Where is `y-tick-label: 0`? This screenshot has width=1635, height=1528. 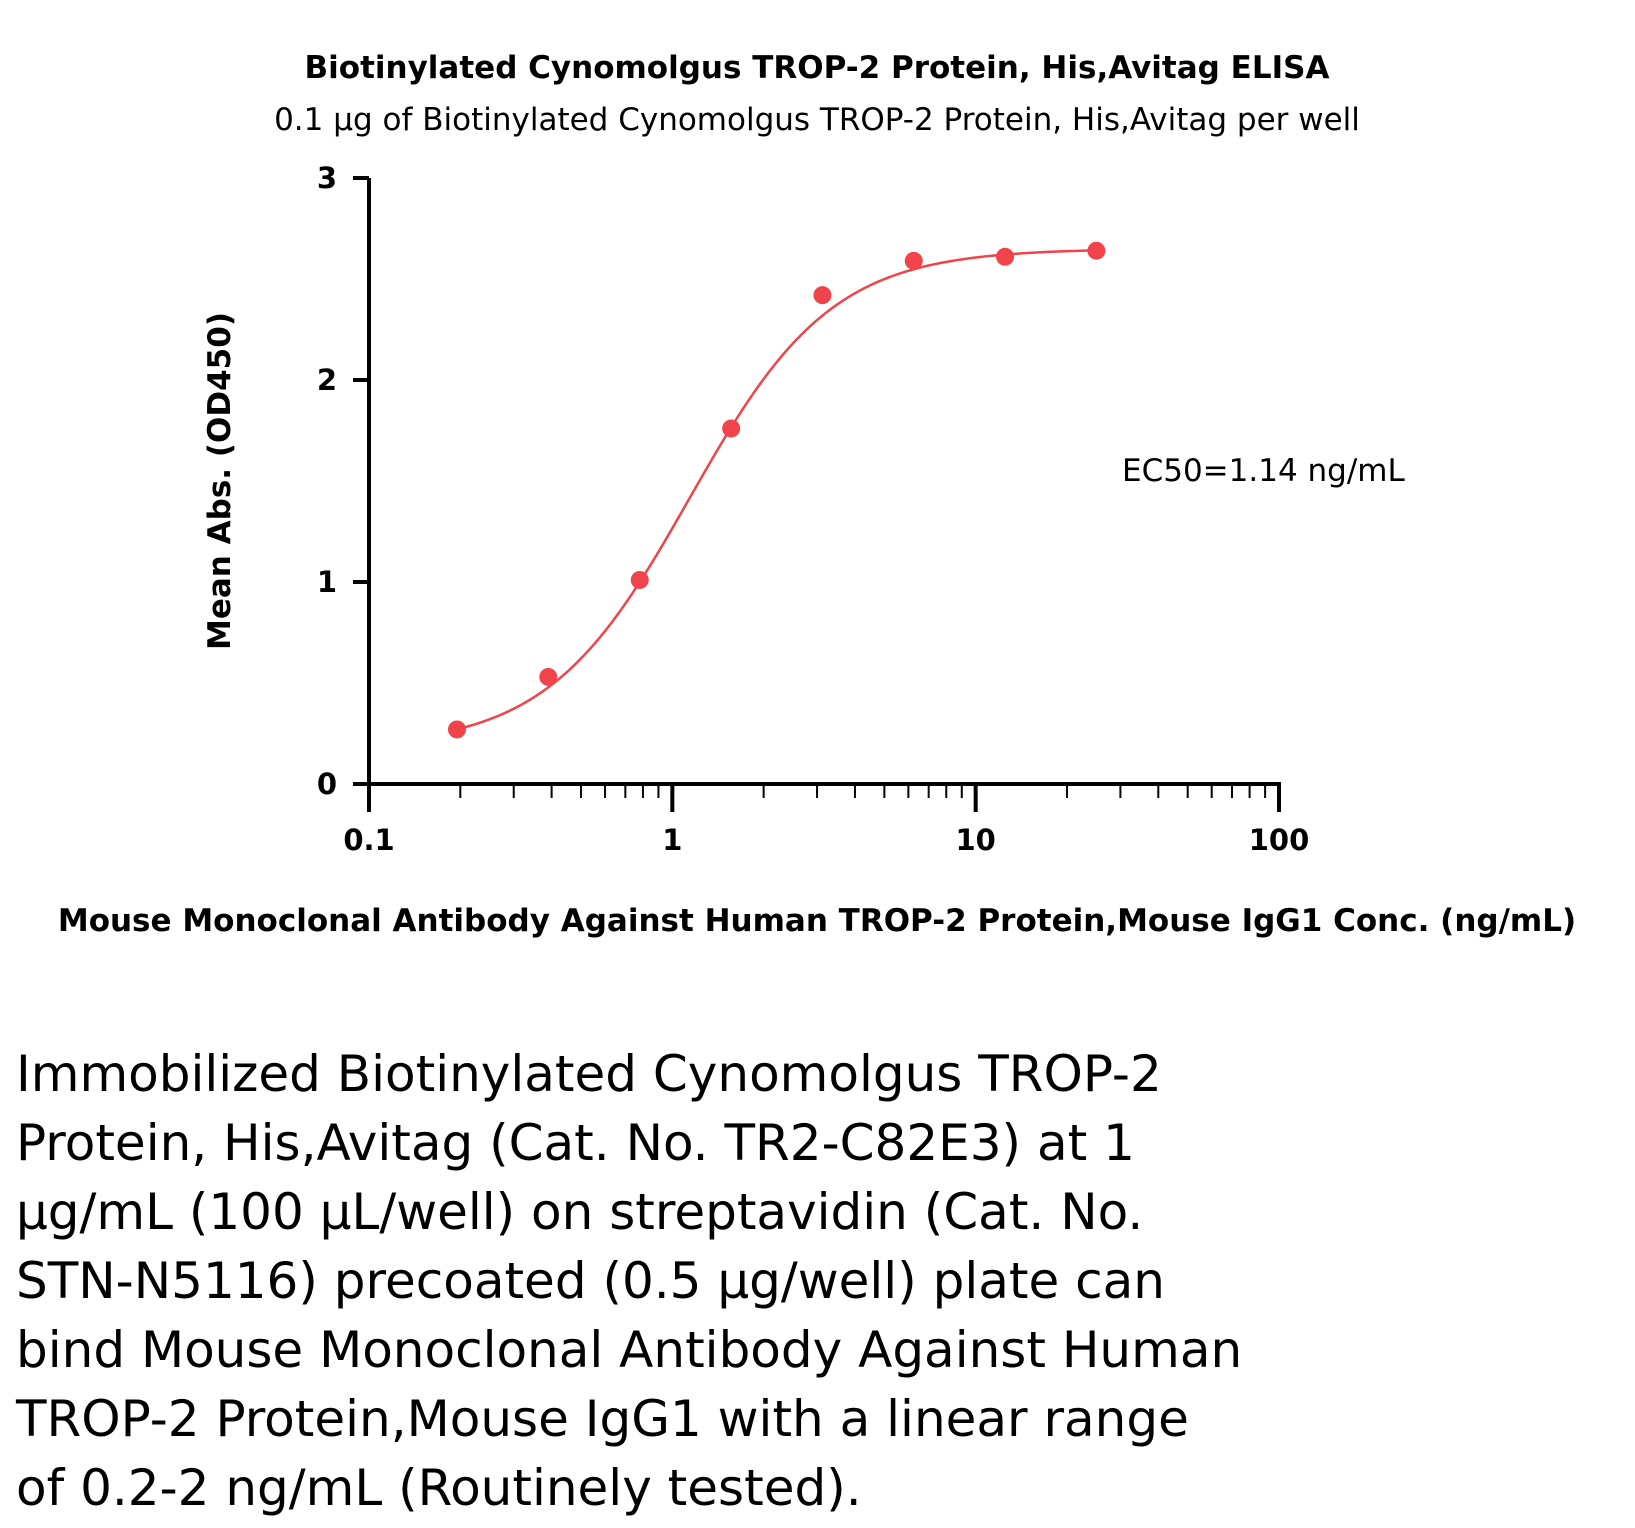 y-tick-label: 0 is located at coordinates (327, 784).